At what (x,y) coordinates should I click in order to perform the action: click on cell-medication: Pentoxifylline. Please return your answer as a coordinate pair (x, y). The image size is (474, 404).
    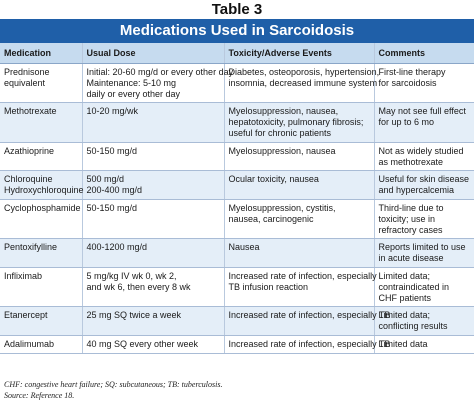
    Looking at the image, I should click on (41, 253).